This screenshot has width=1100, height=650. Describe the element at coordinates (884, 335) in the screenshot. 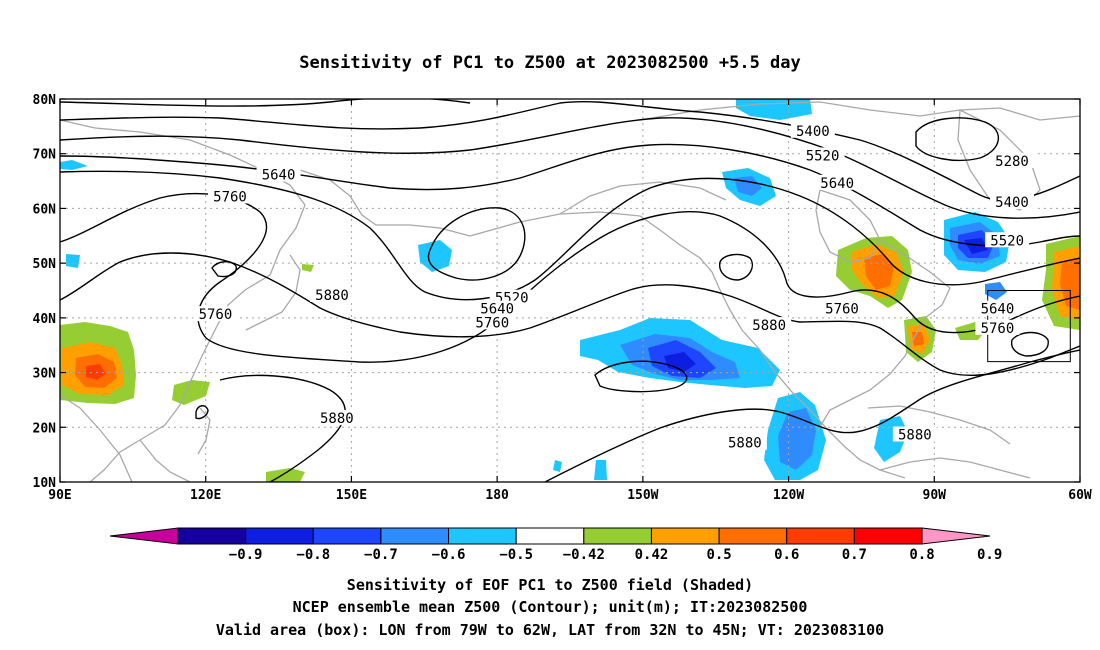

I see `coast-east-america` at that location.